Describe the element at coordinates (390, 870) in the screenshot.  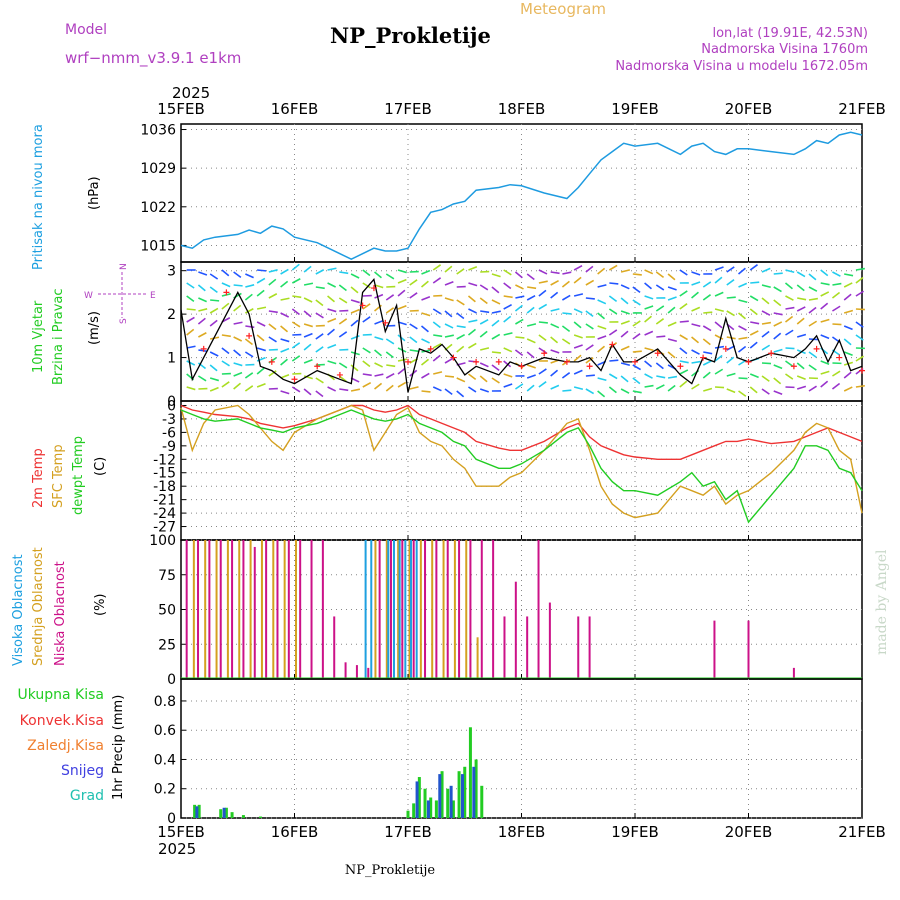
I see `footer-title: NP_Prokletije` at that location.